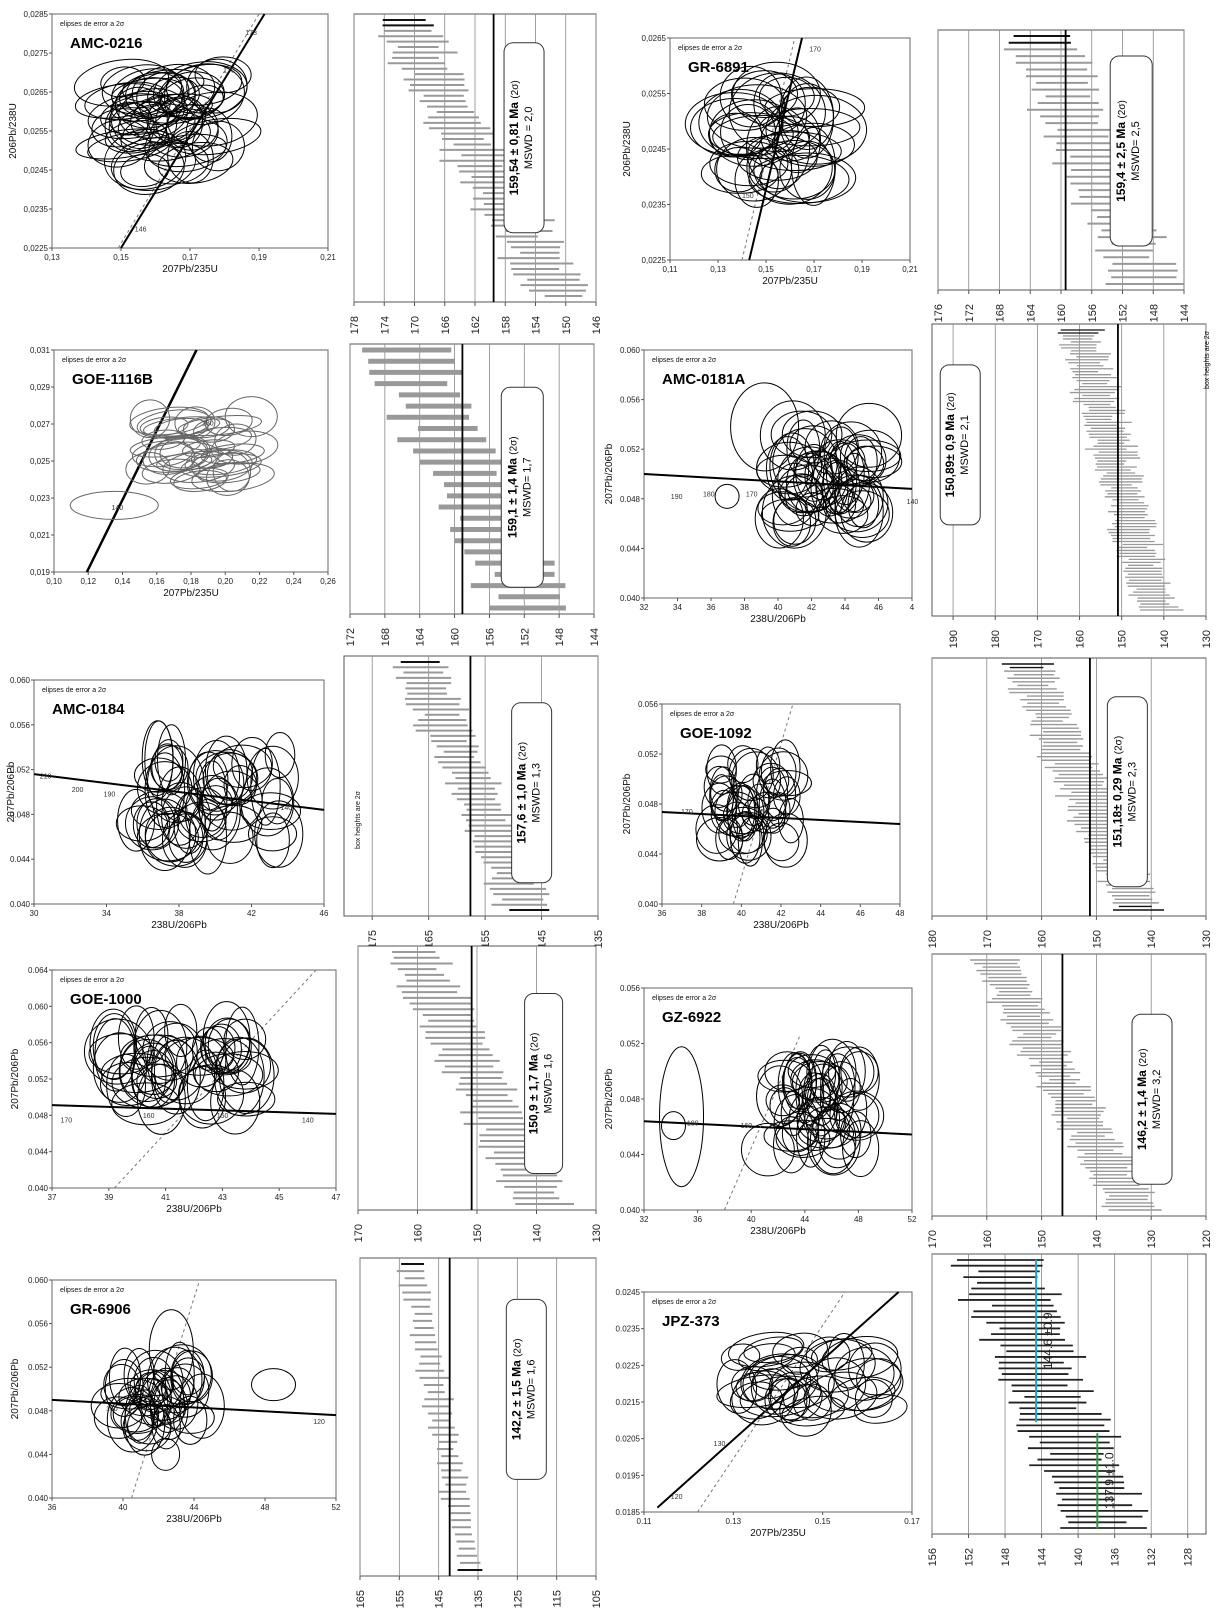  Describe the element at coordinates (251, 913) in the screenshot. I see `x-tick-label: 42` at that location.